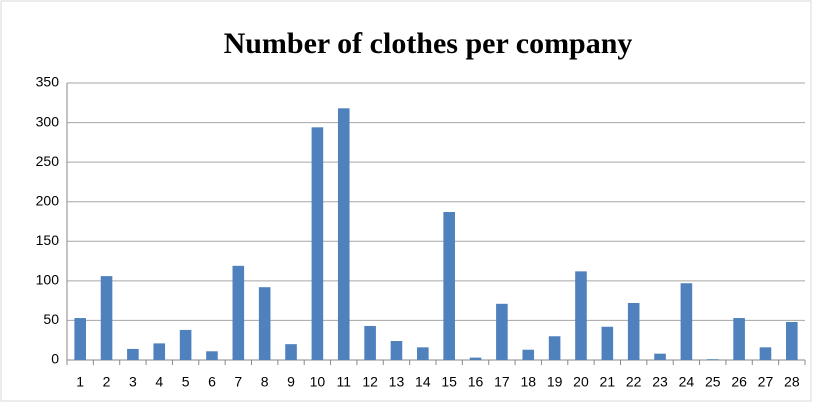 Image resolution: width=813 pixels, height=403 pixels. I want to click on y-tick-label: 0, so click(55, 359).